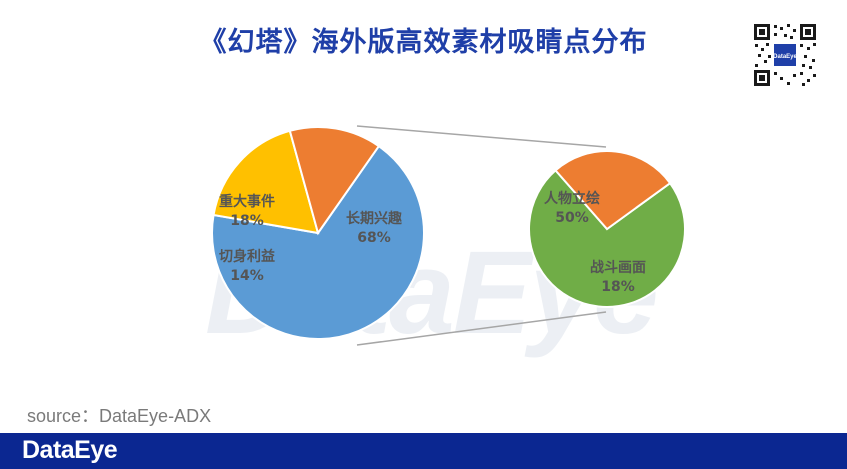  Describe the element at coordinates (247, 266) in the screenshot. I see `personal-interest-label: 切身利益 14%` at that location.